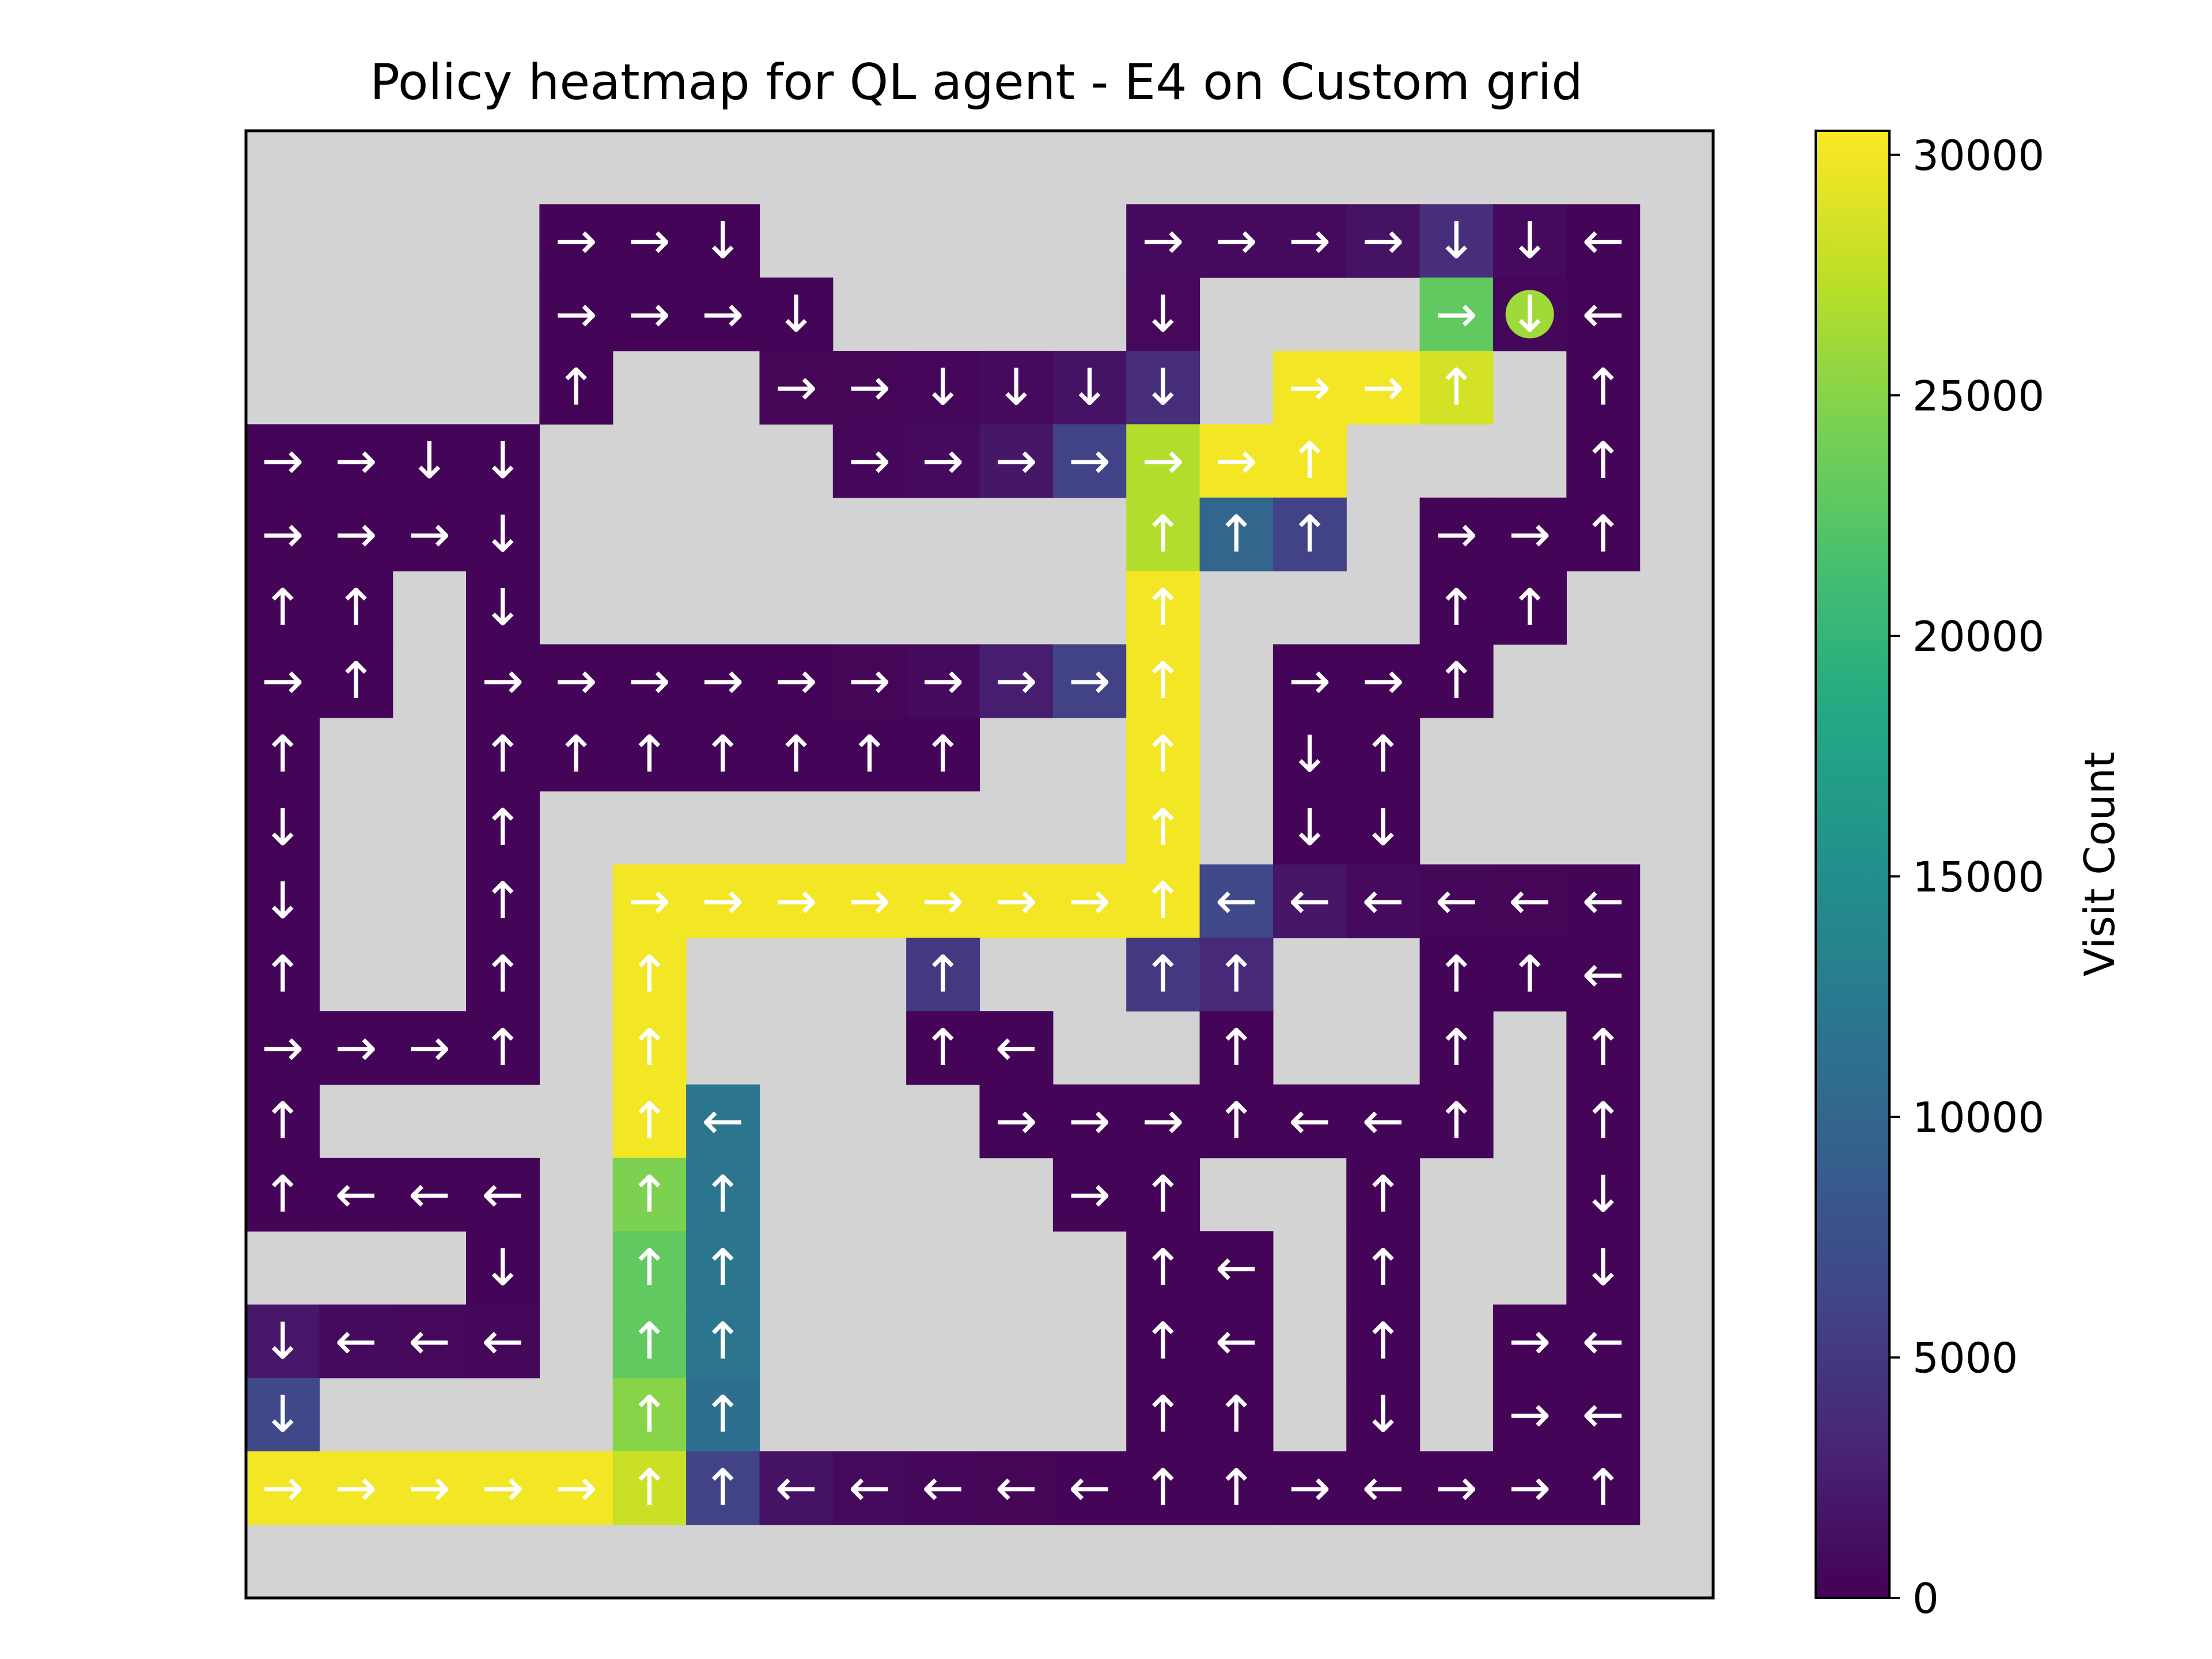 The image size is (2212, 1659). Describe the element at coordinates (1978, 396) in the screenshot. I see `colorbar-tick-label: 25000` at that location.